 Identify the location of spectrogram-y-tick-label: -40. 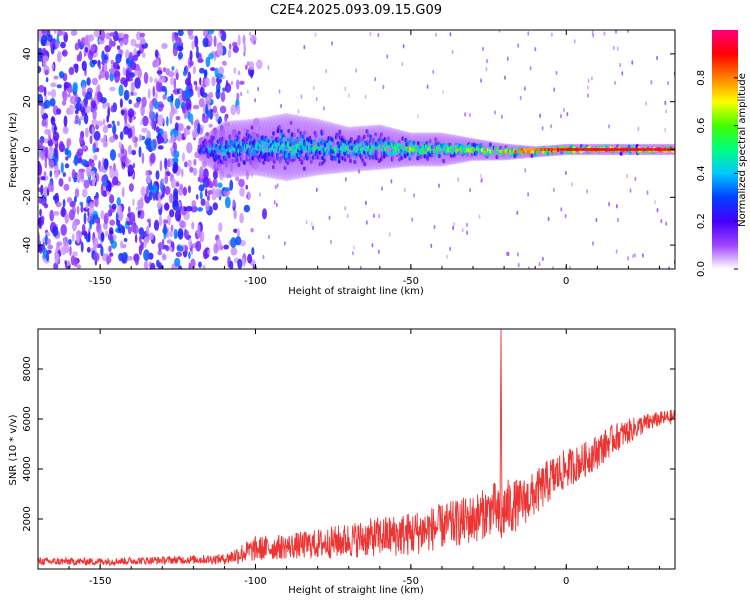
(27, 245).